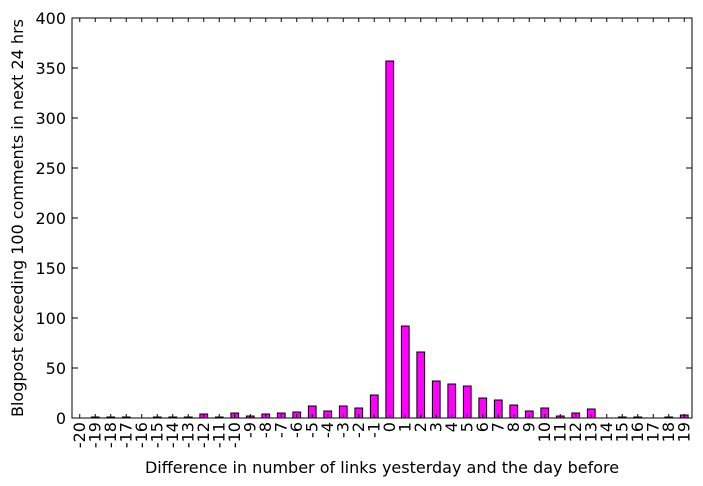 The width and height of the screenshot is (703, 486). Describe the element at coordinates (482, 427) in the screenshot. I see `x-tick-label-6: 6` at that location.